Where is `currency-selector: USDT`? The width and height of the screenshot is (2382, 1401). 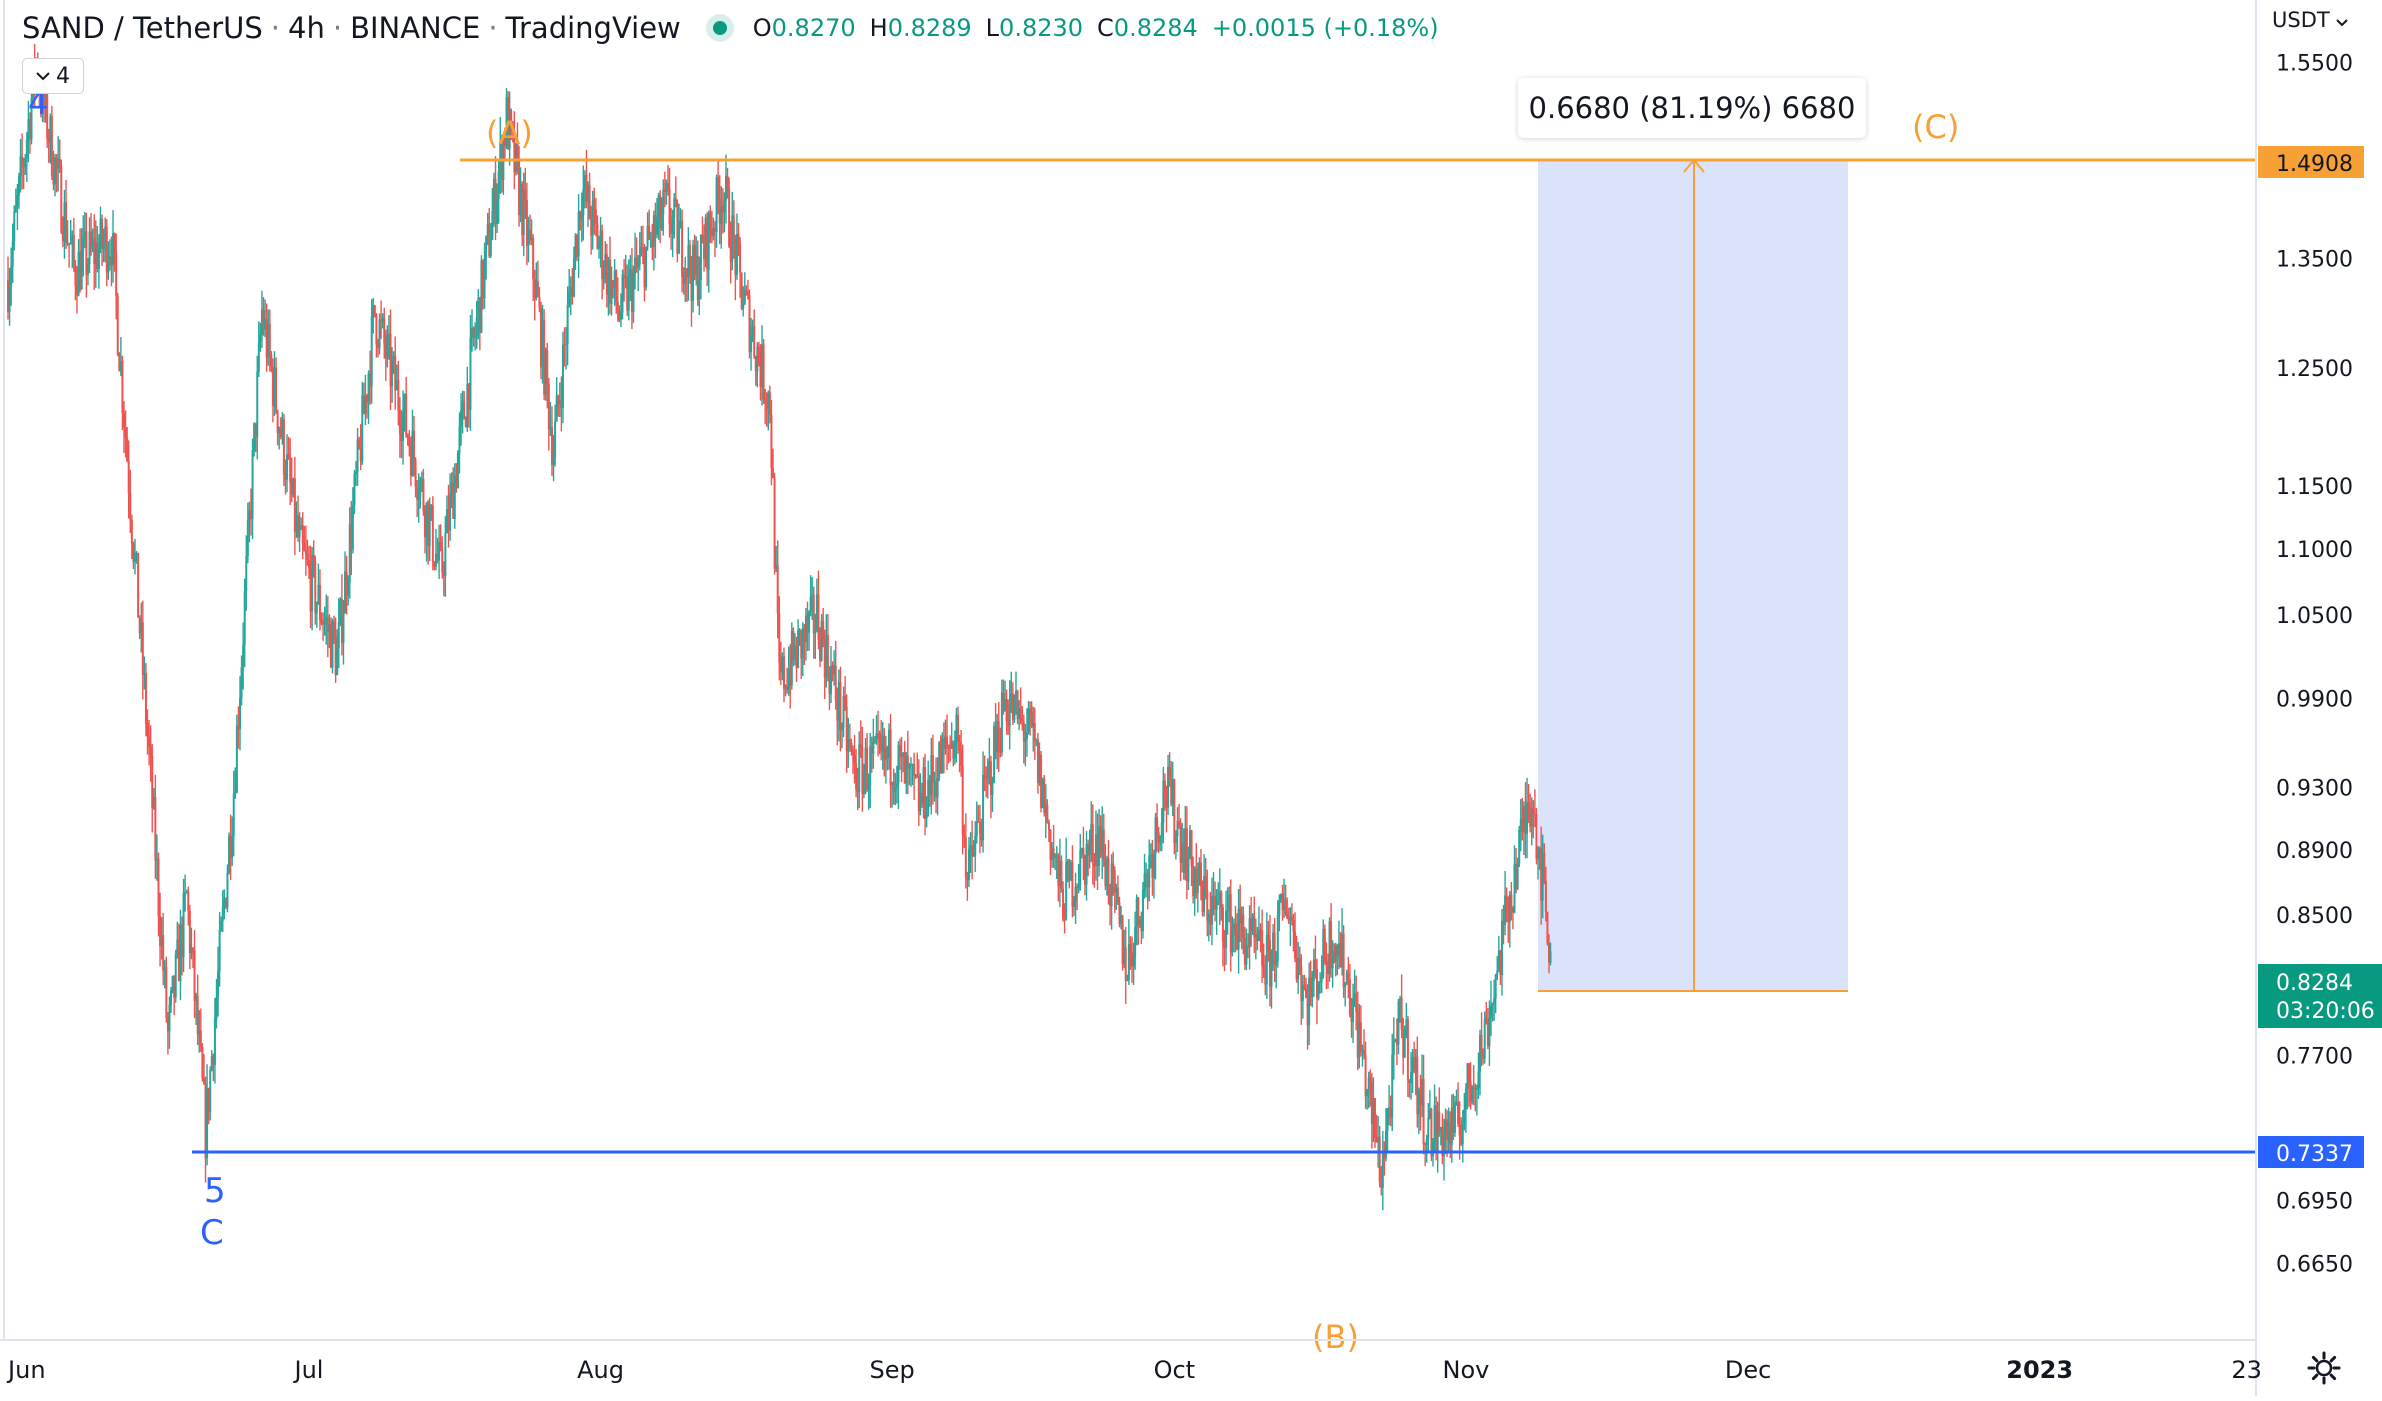
currency-selector: USDT is located at coordinates (2310, 20).